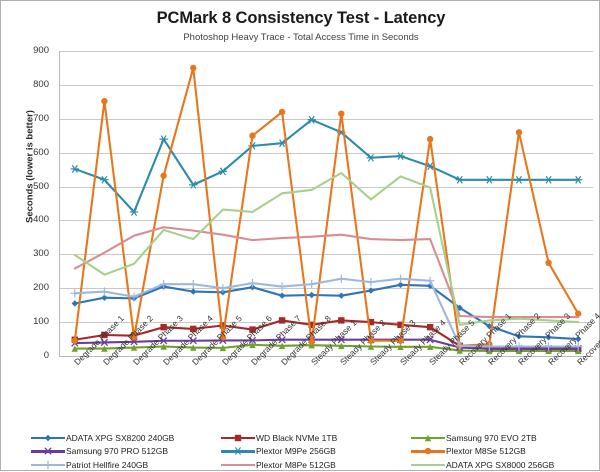  I want to click on y-tick-label: 0, so click(46, 355).